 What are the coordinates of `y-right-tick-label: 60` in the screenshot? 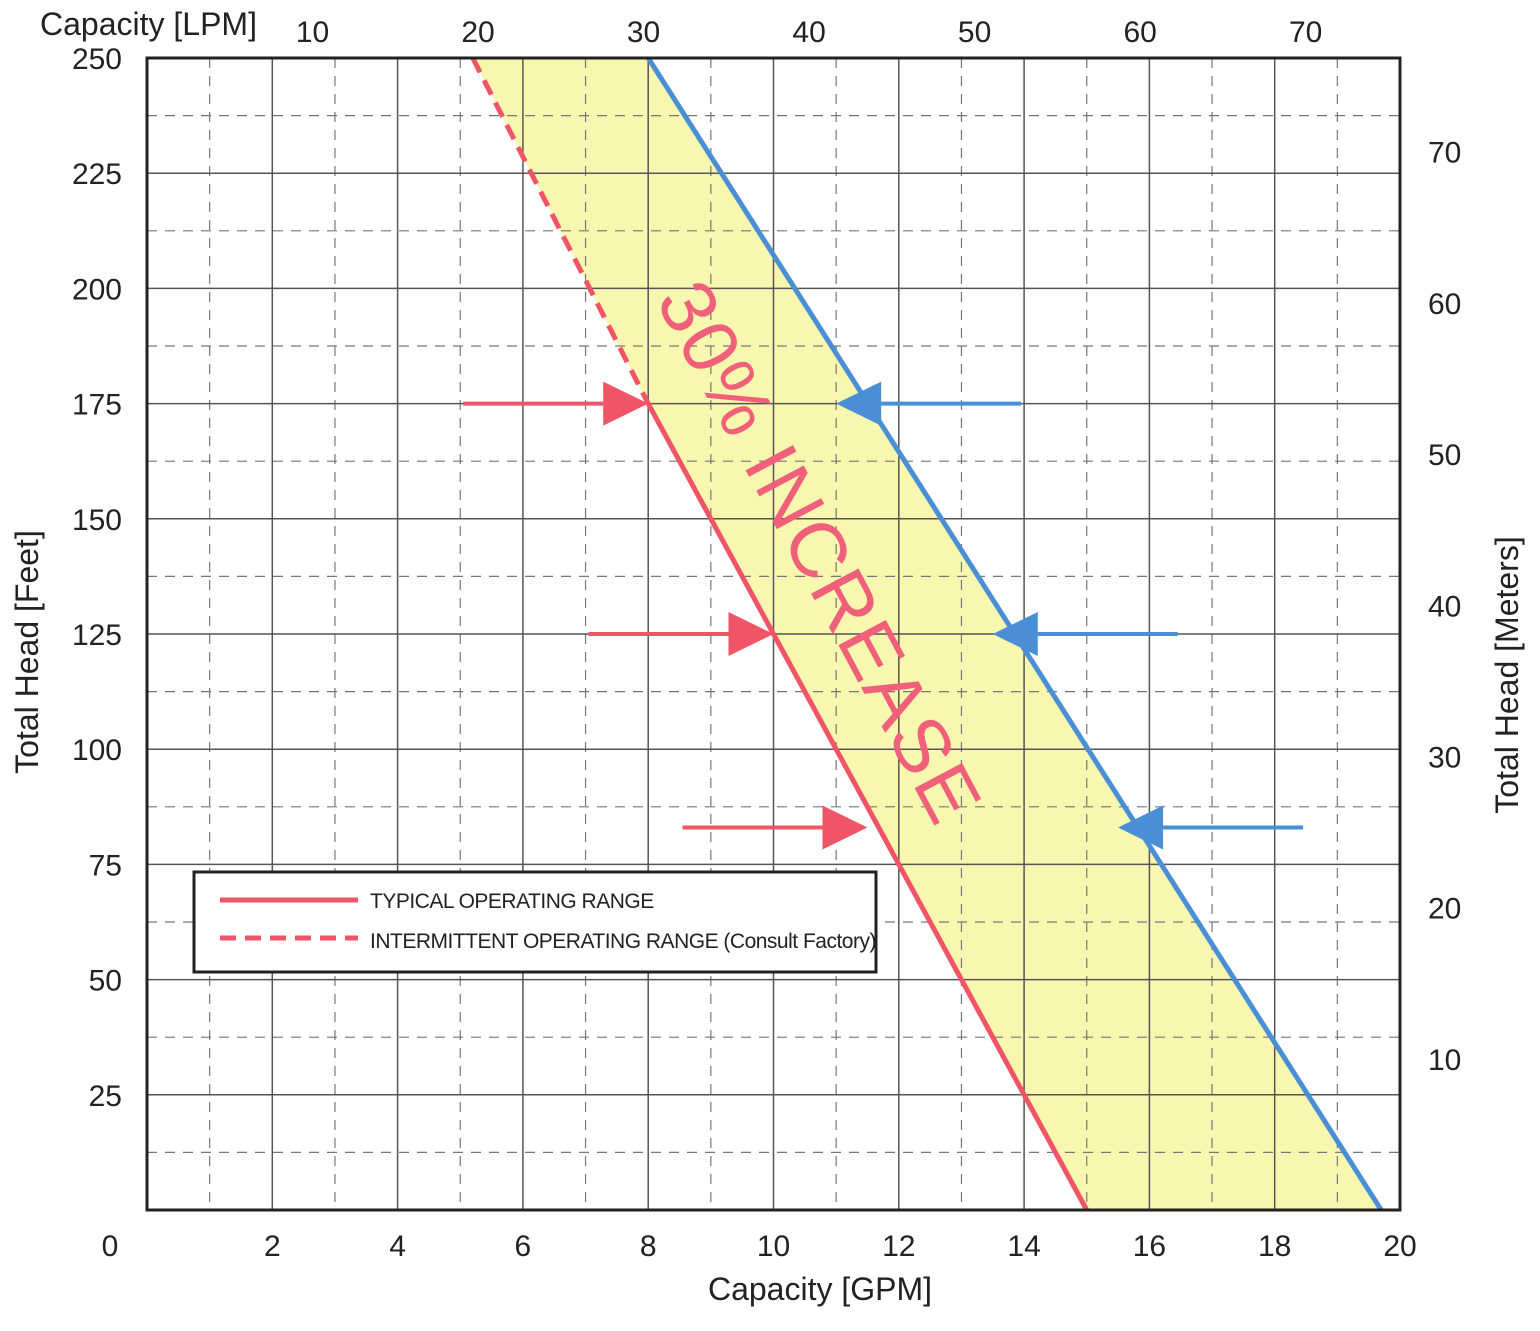 It's located at (1444, 304).